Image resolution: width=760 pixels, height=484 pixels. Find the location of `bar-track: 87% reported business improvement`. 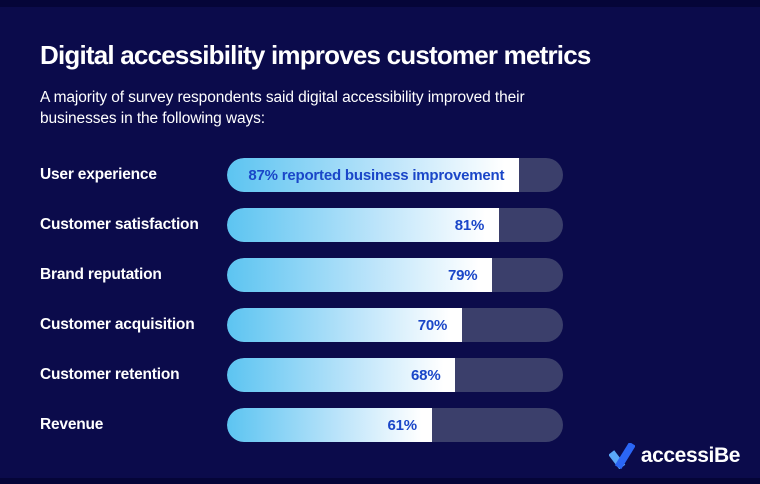

bar-track: 87% reported business improvement is located at coordinates (395, 175).